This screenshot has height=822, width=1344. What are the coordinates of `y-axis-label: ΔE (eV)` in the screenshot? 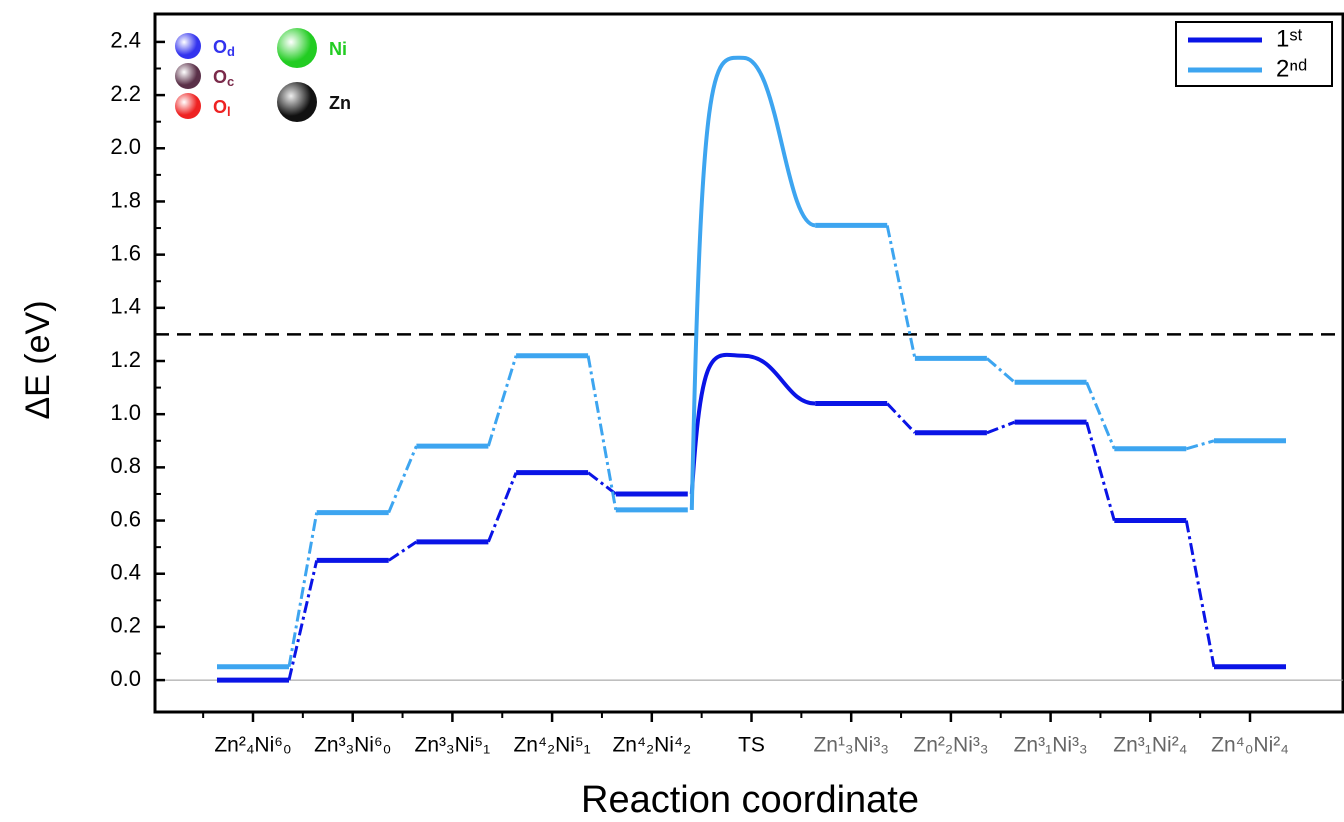 It's located at (38, 359).